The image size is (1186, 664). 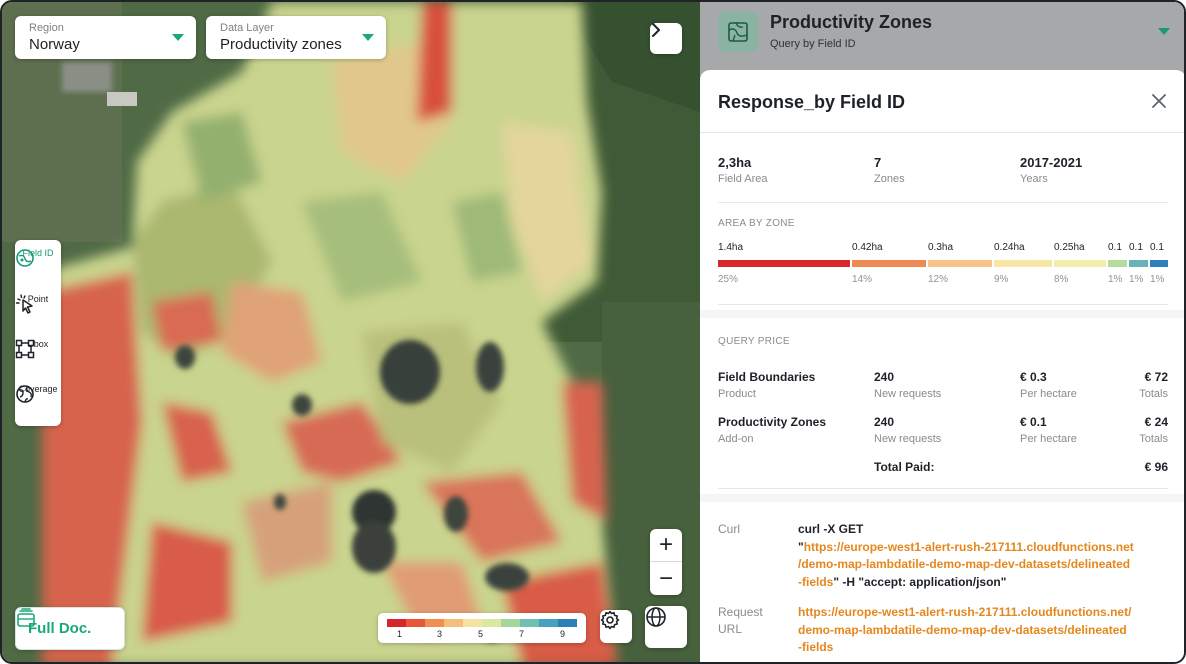 What do you see at coordinates (851, 22) in the screenshot?
I see `dataset-title: Productivity Zones` at bounding box center [851, 22].